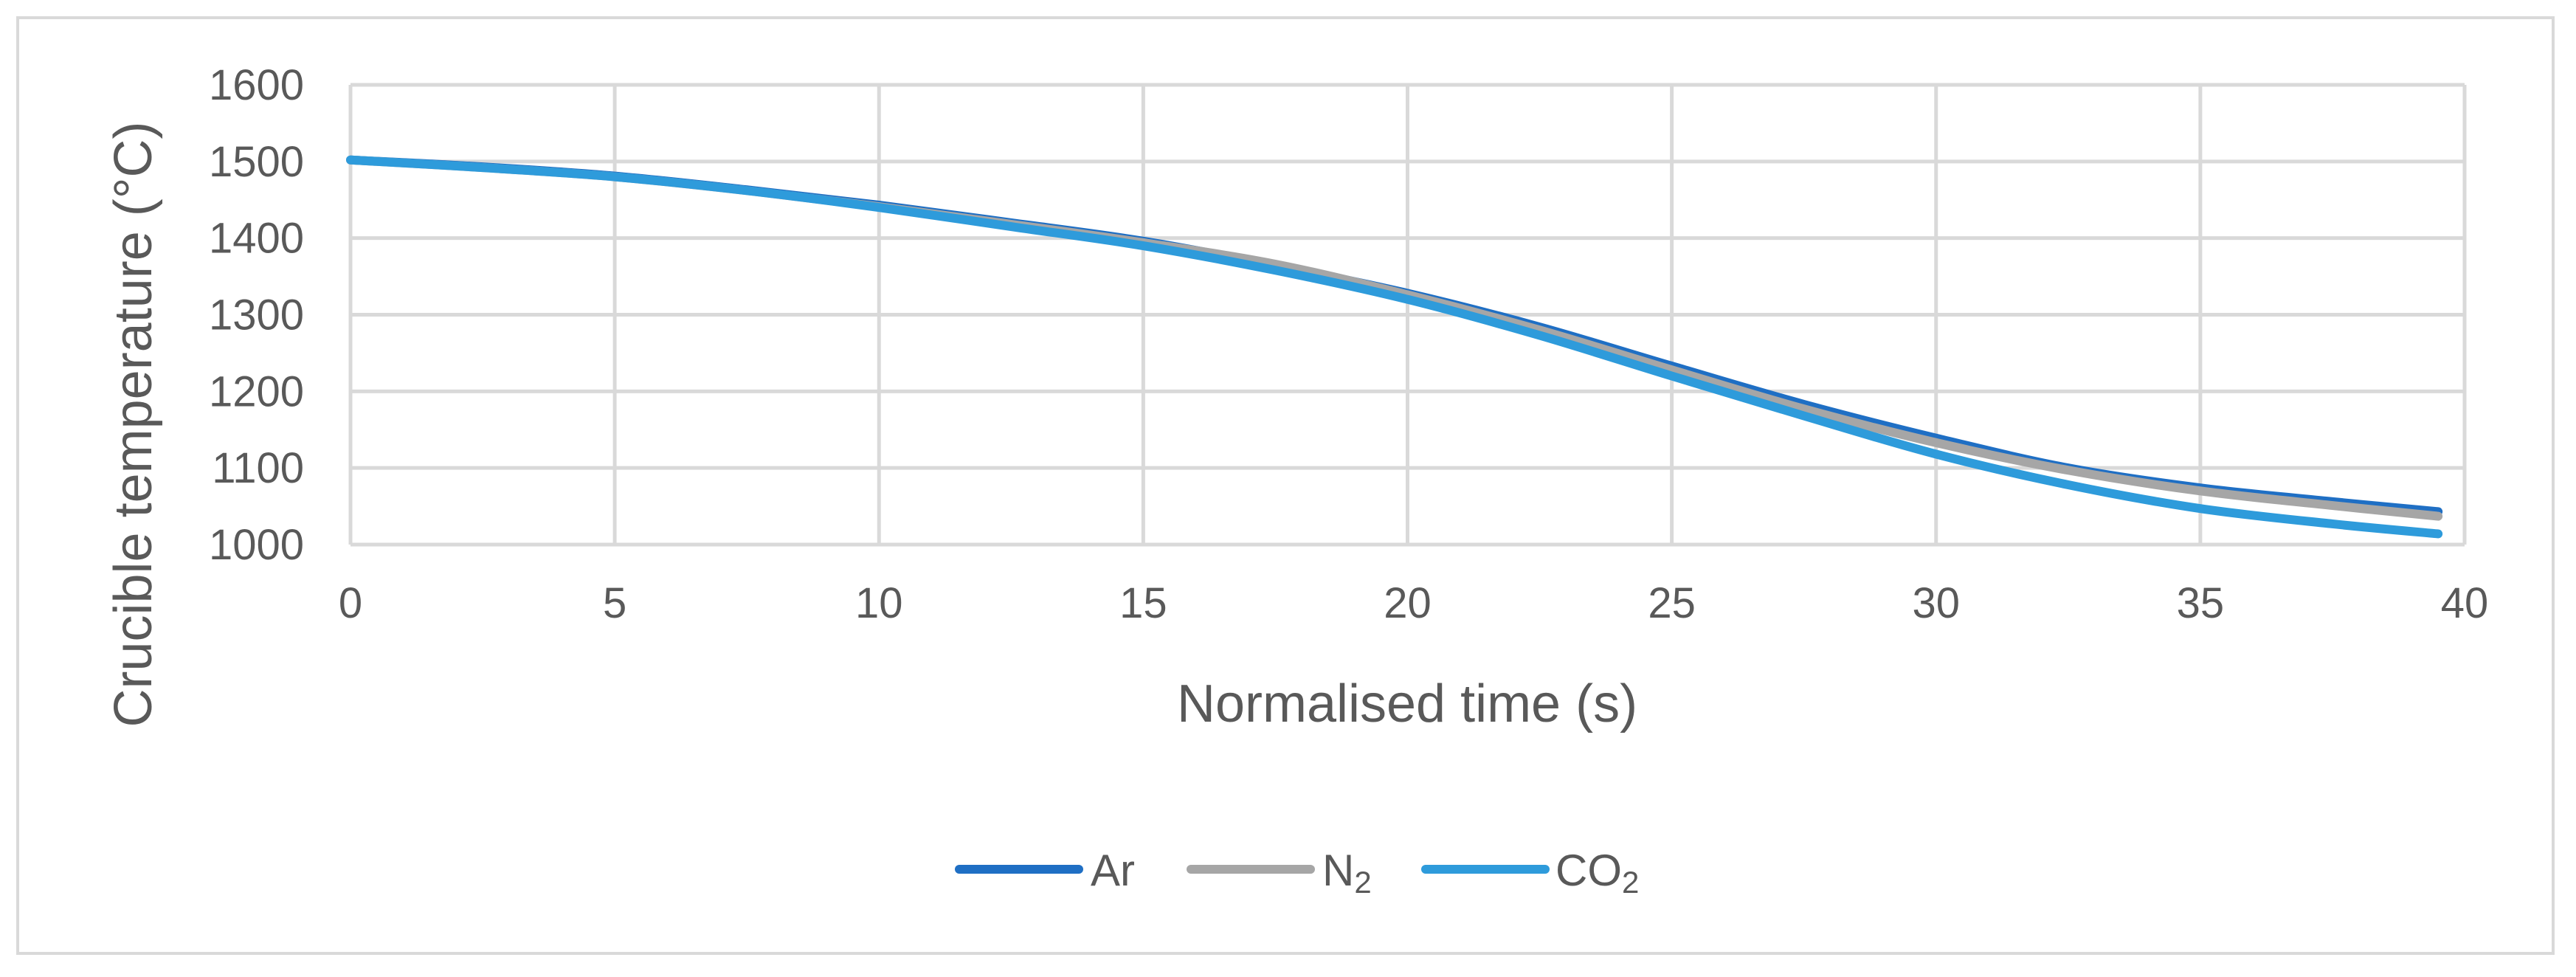  Describe the element at coordinates (1338, 870) in the screenshot. I see `legend-label-n2-main: N` at that location.